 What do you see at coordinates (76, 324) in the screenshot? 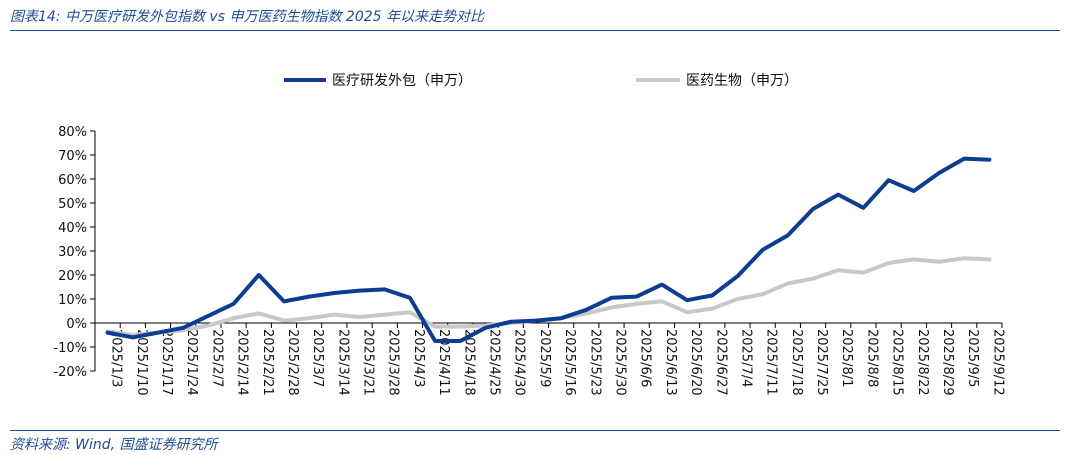
I see `y-tick-label: 0%` at bounding box center [76, 324].